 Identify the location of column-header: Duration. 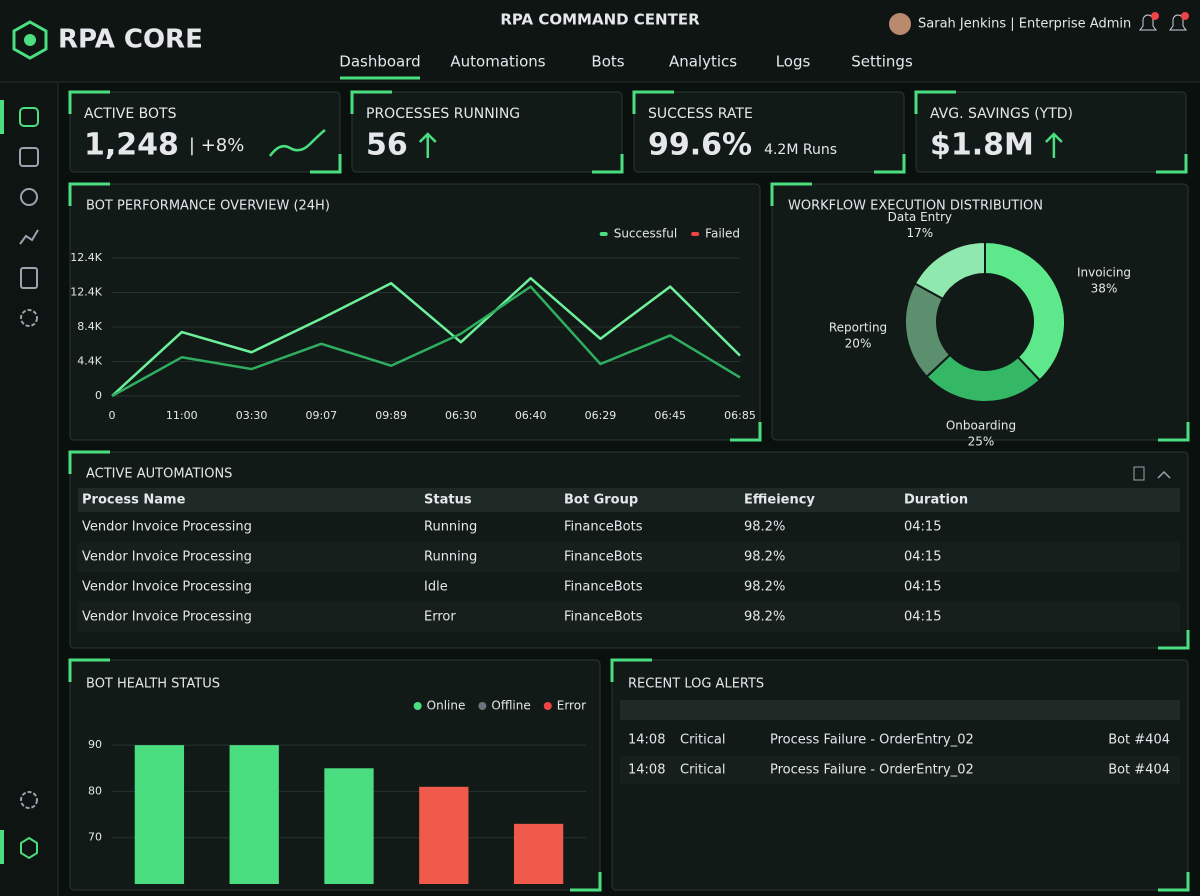
(936, 500).